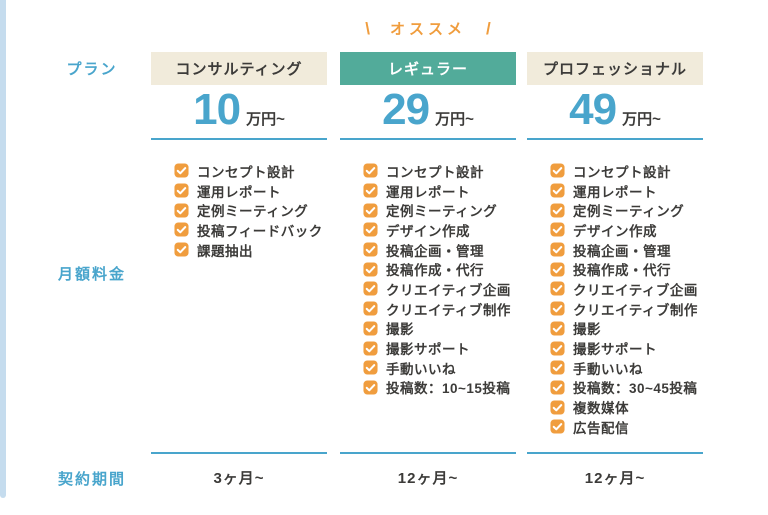  What do you see at coordinates (260, 231) in the screenshot?
I see `feature-label: 投稿フィードバック` at bounding box center [260, 231].